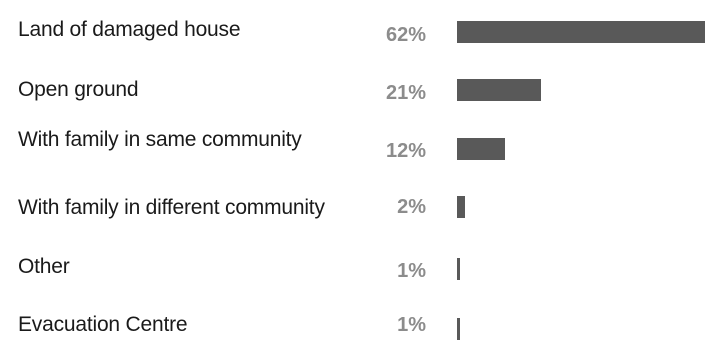 Image resolution: width=706 pixels, height=340 pixels. What do you see at coordinates (405, 35) in the screenshot?
I see `value-label: 62%` at bounding box center [405, 35].